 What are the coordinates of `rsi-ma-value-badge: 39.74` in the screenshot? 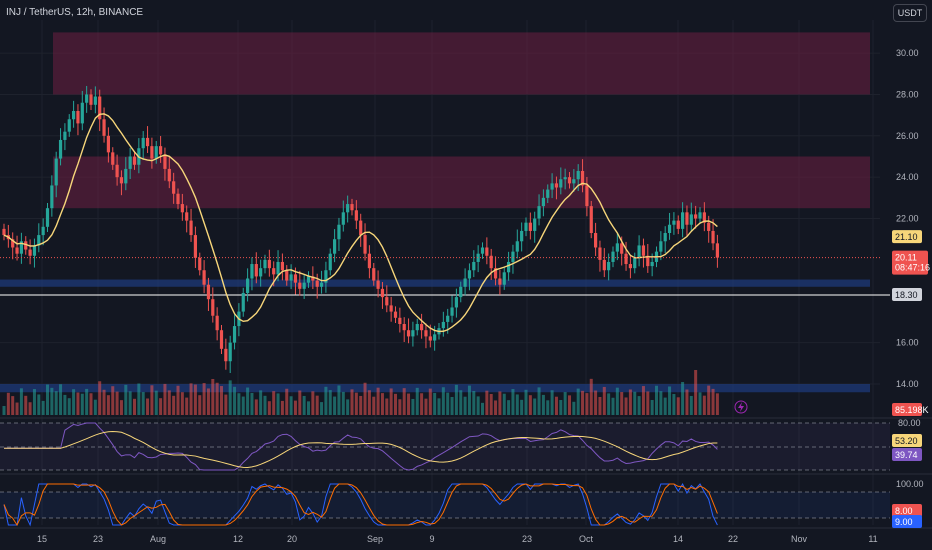 It's located at (906, 455).